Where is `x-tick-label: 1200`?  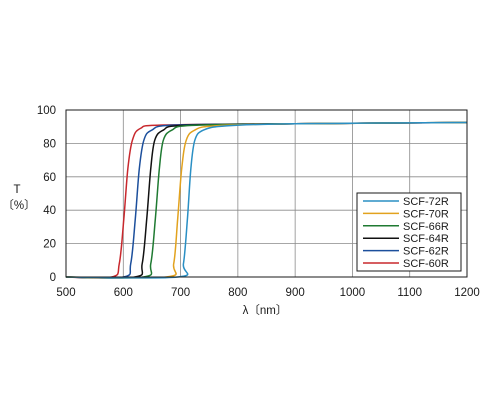
x-tick-label: 1200 is located at coordinates (467, 293).